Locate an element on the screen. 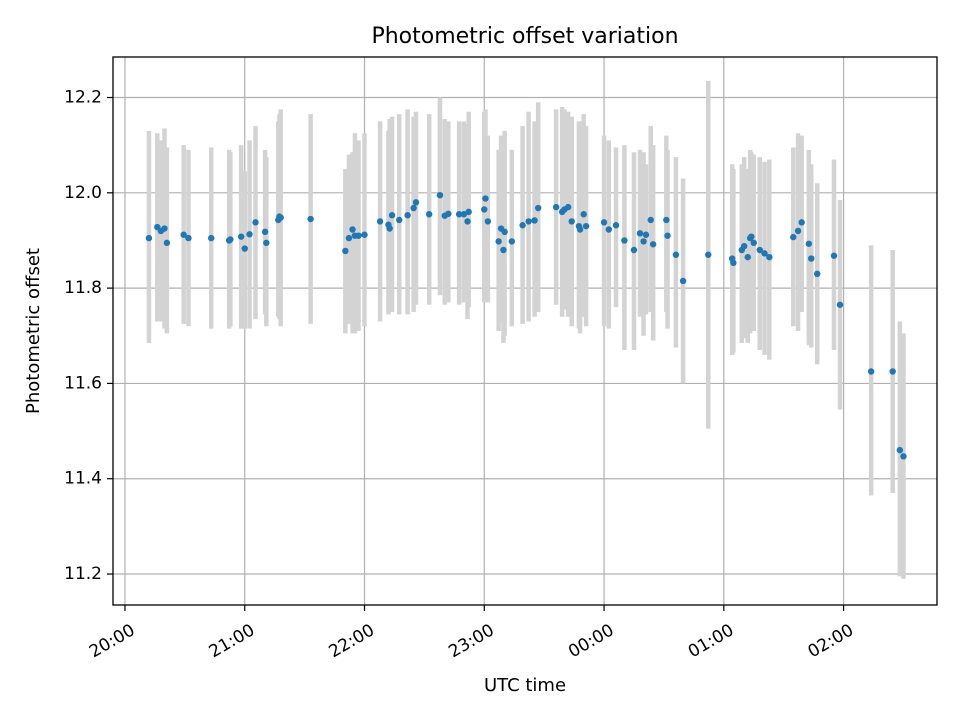  x-tick-label: 02:00 is located at coordinates (831, 641).